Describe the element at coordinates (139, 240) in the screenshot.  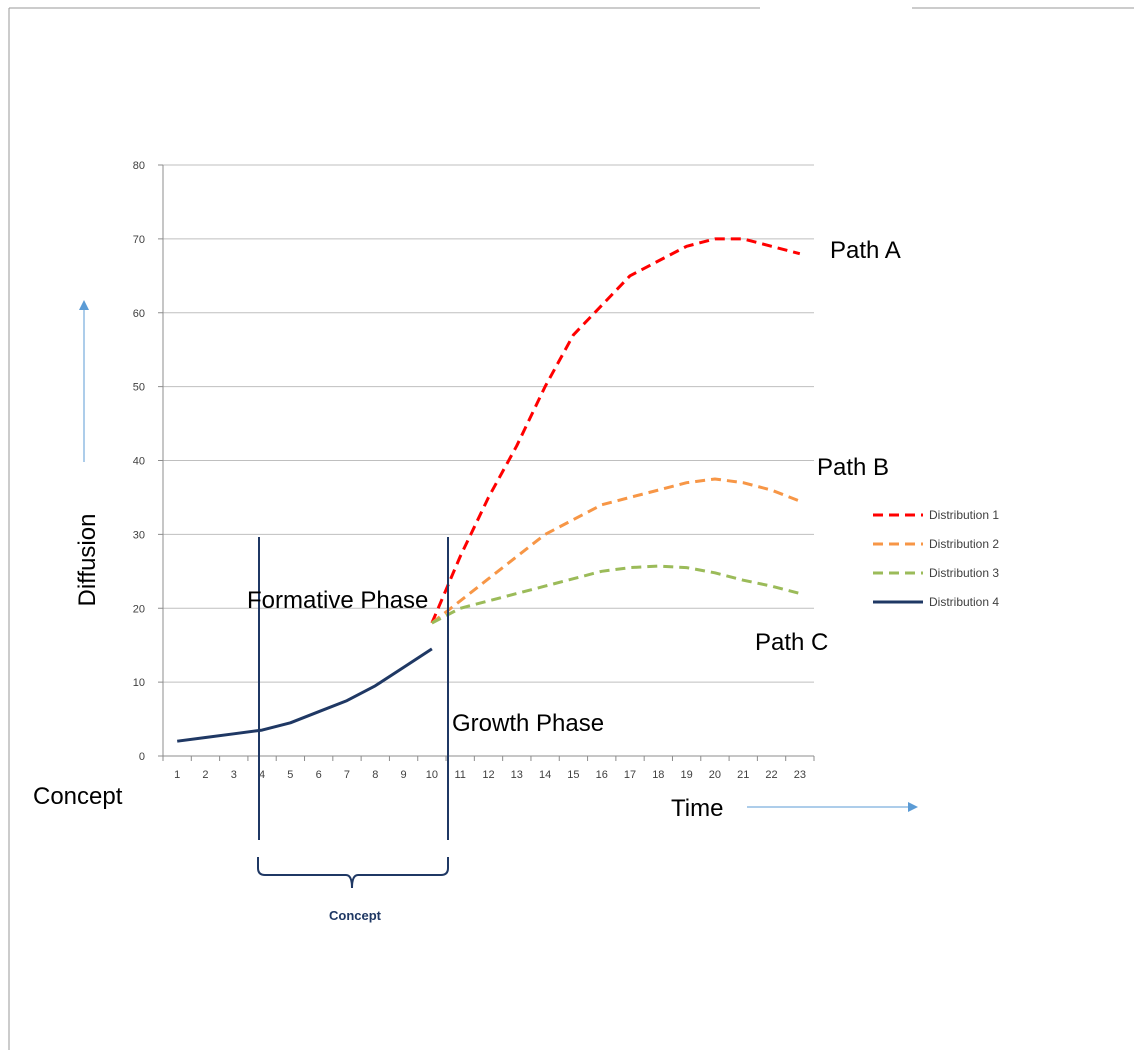
I see `y-tick-label: 70` at that location.